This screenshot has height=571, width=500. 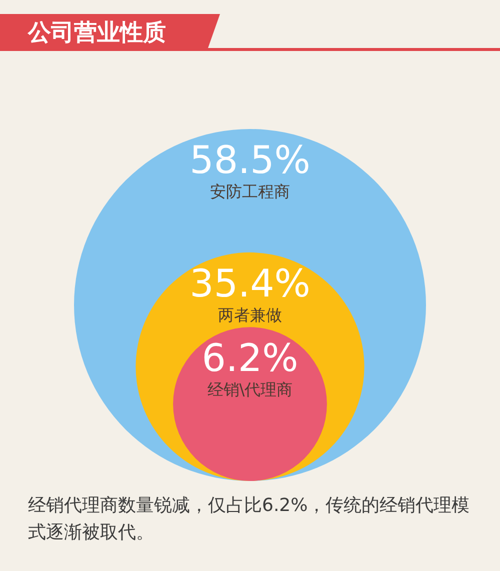 I want to click on data-label: 35.4%, so click(x=250, y=283).